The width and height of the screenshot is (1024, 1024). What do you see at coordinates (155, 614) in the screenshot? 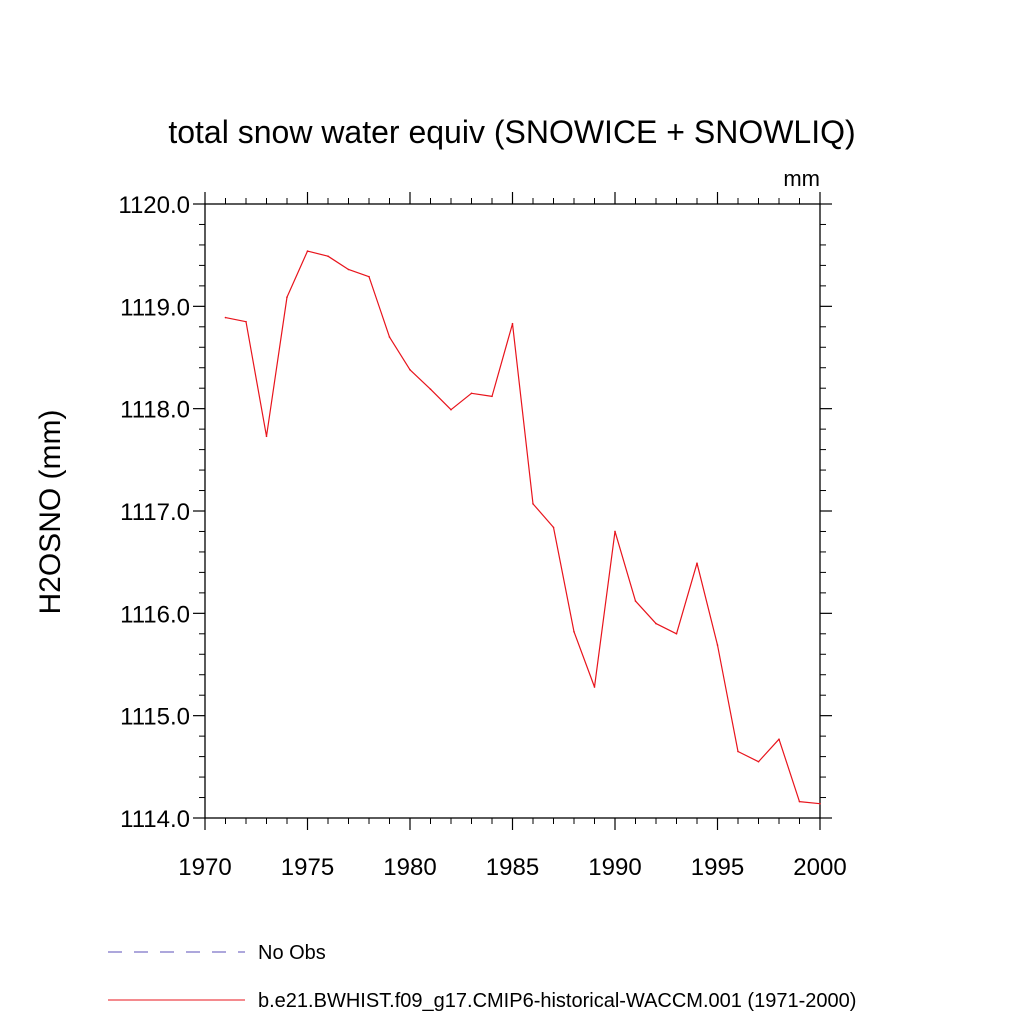
I see `y-tick-label: 1116.0` at bounding box center [155, 614].